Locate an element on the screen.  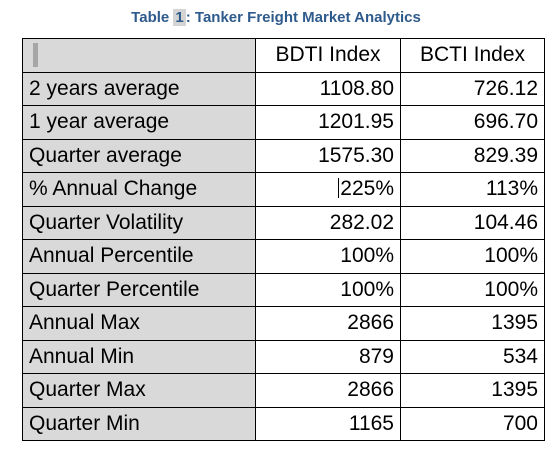
bdti-value: 879 is located at coordinates (376, 356).